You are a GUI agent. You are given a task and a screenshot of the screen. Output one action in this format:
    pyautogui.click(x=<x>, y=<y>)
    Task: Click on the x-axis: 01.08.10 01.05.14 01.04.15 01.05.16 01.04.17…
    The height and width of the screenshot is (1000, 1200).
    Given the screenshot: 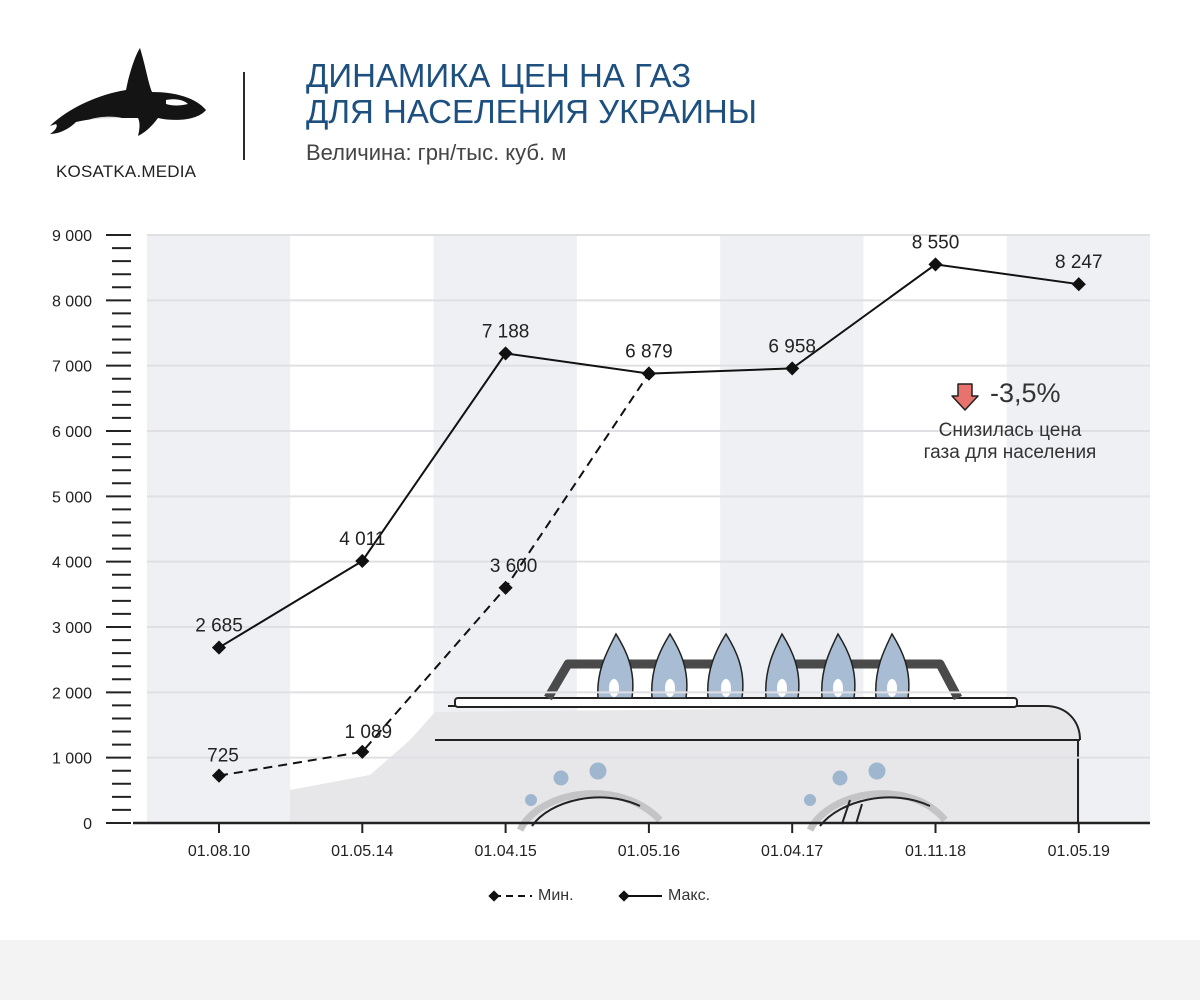 What is the action you would take?
    pyautogui.click(x=641, y=840)
    